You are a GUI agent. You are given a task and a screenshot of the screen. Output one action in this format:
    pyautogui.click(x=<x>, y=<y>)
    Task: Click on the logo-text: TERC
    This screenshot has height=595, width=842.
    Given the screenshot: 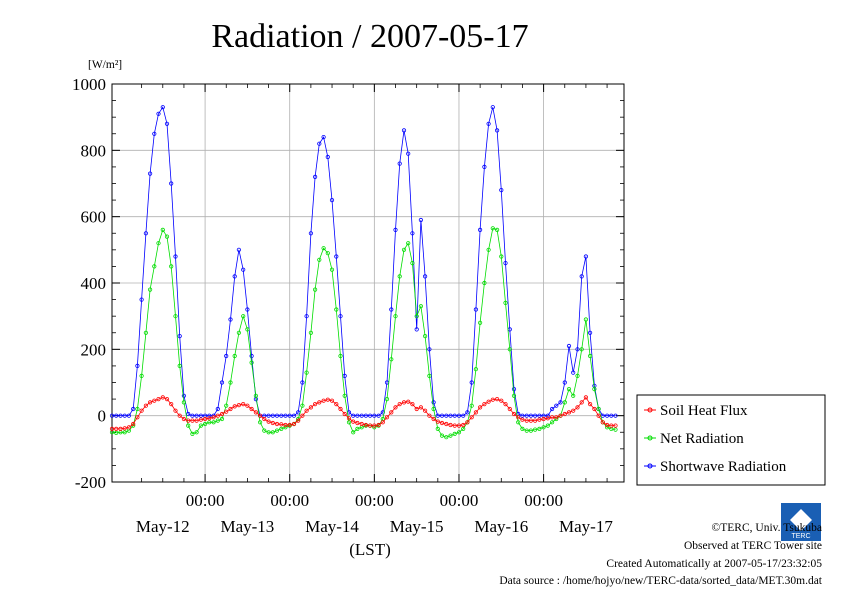 What is the action you would take?
    pyautogui.click(x=800, y=536)
    